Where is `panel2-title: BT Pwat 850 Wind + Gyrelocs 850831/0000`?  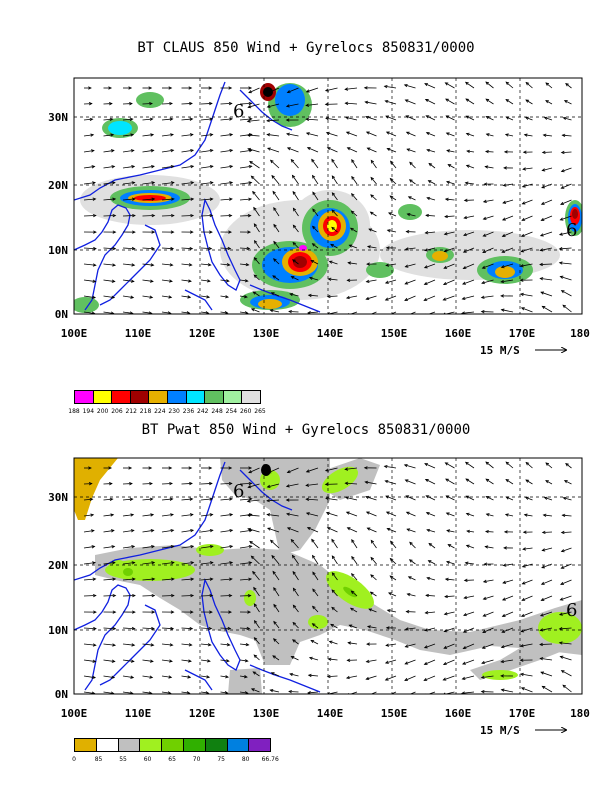 panel2-title: BT Pwat 850 Wind + Gyrelocs 850831/0000 is located at coordinates (306, 430).